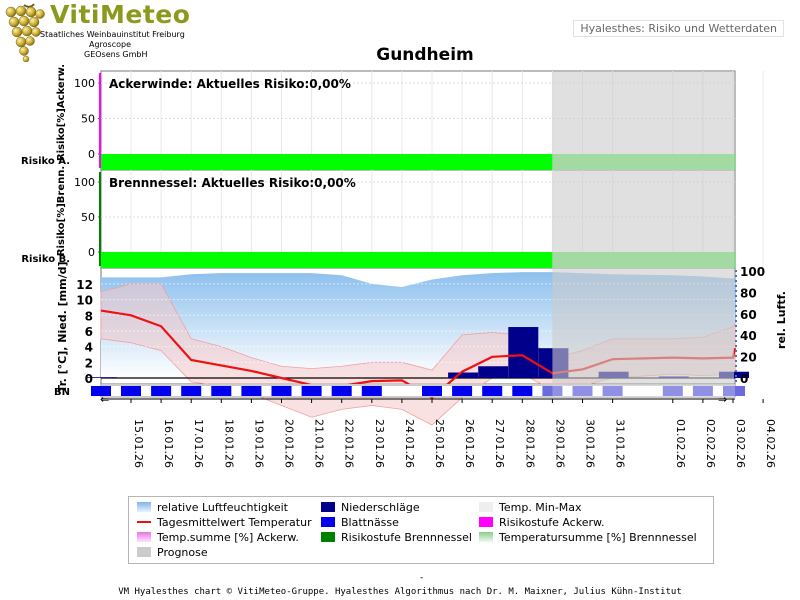 This screenshot has width=800, height=600. What do you see at coordinates (748, 358) in the screenshot?
I see `weather-ytick-right: 20` at bounding box center [748, 358].